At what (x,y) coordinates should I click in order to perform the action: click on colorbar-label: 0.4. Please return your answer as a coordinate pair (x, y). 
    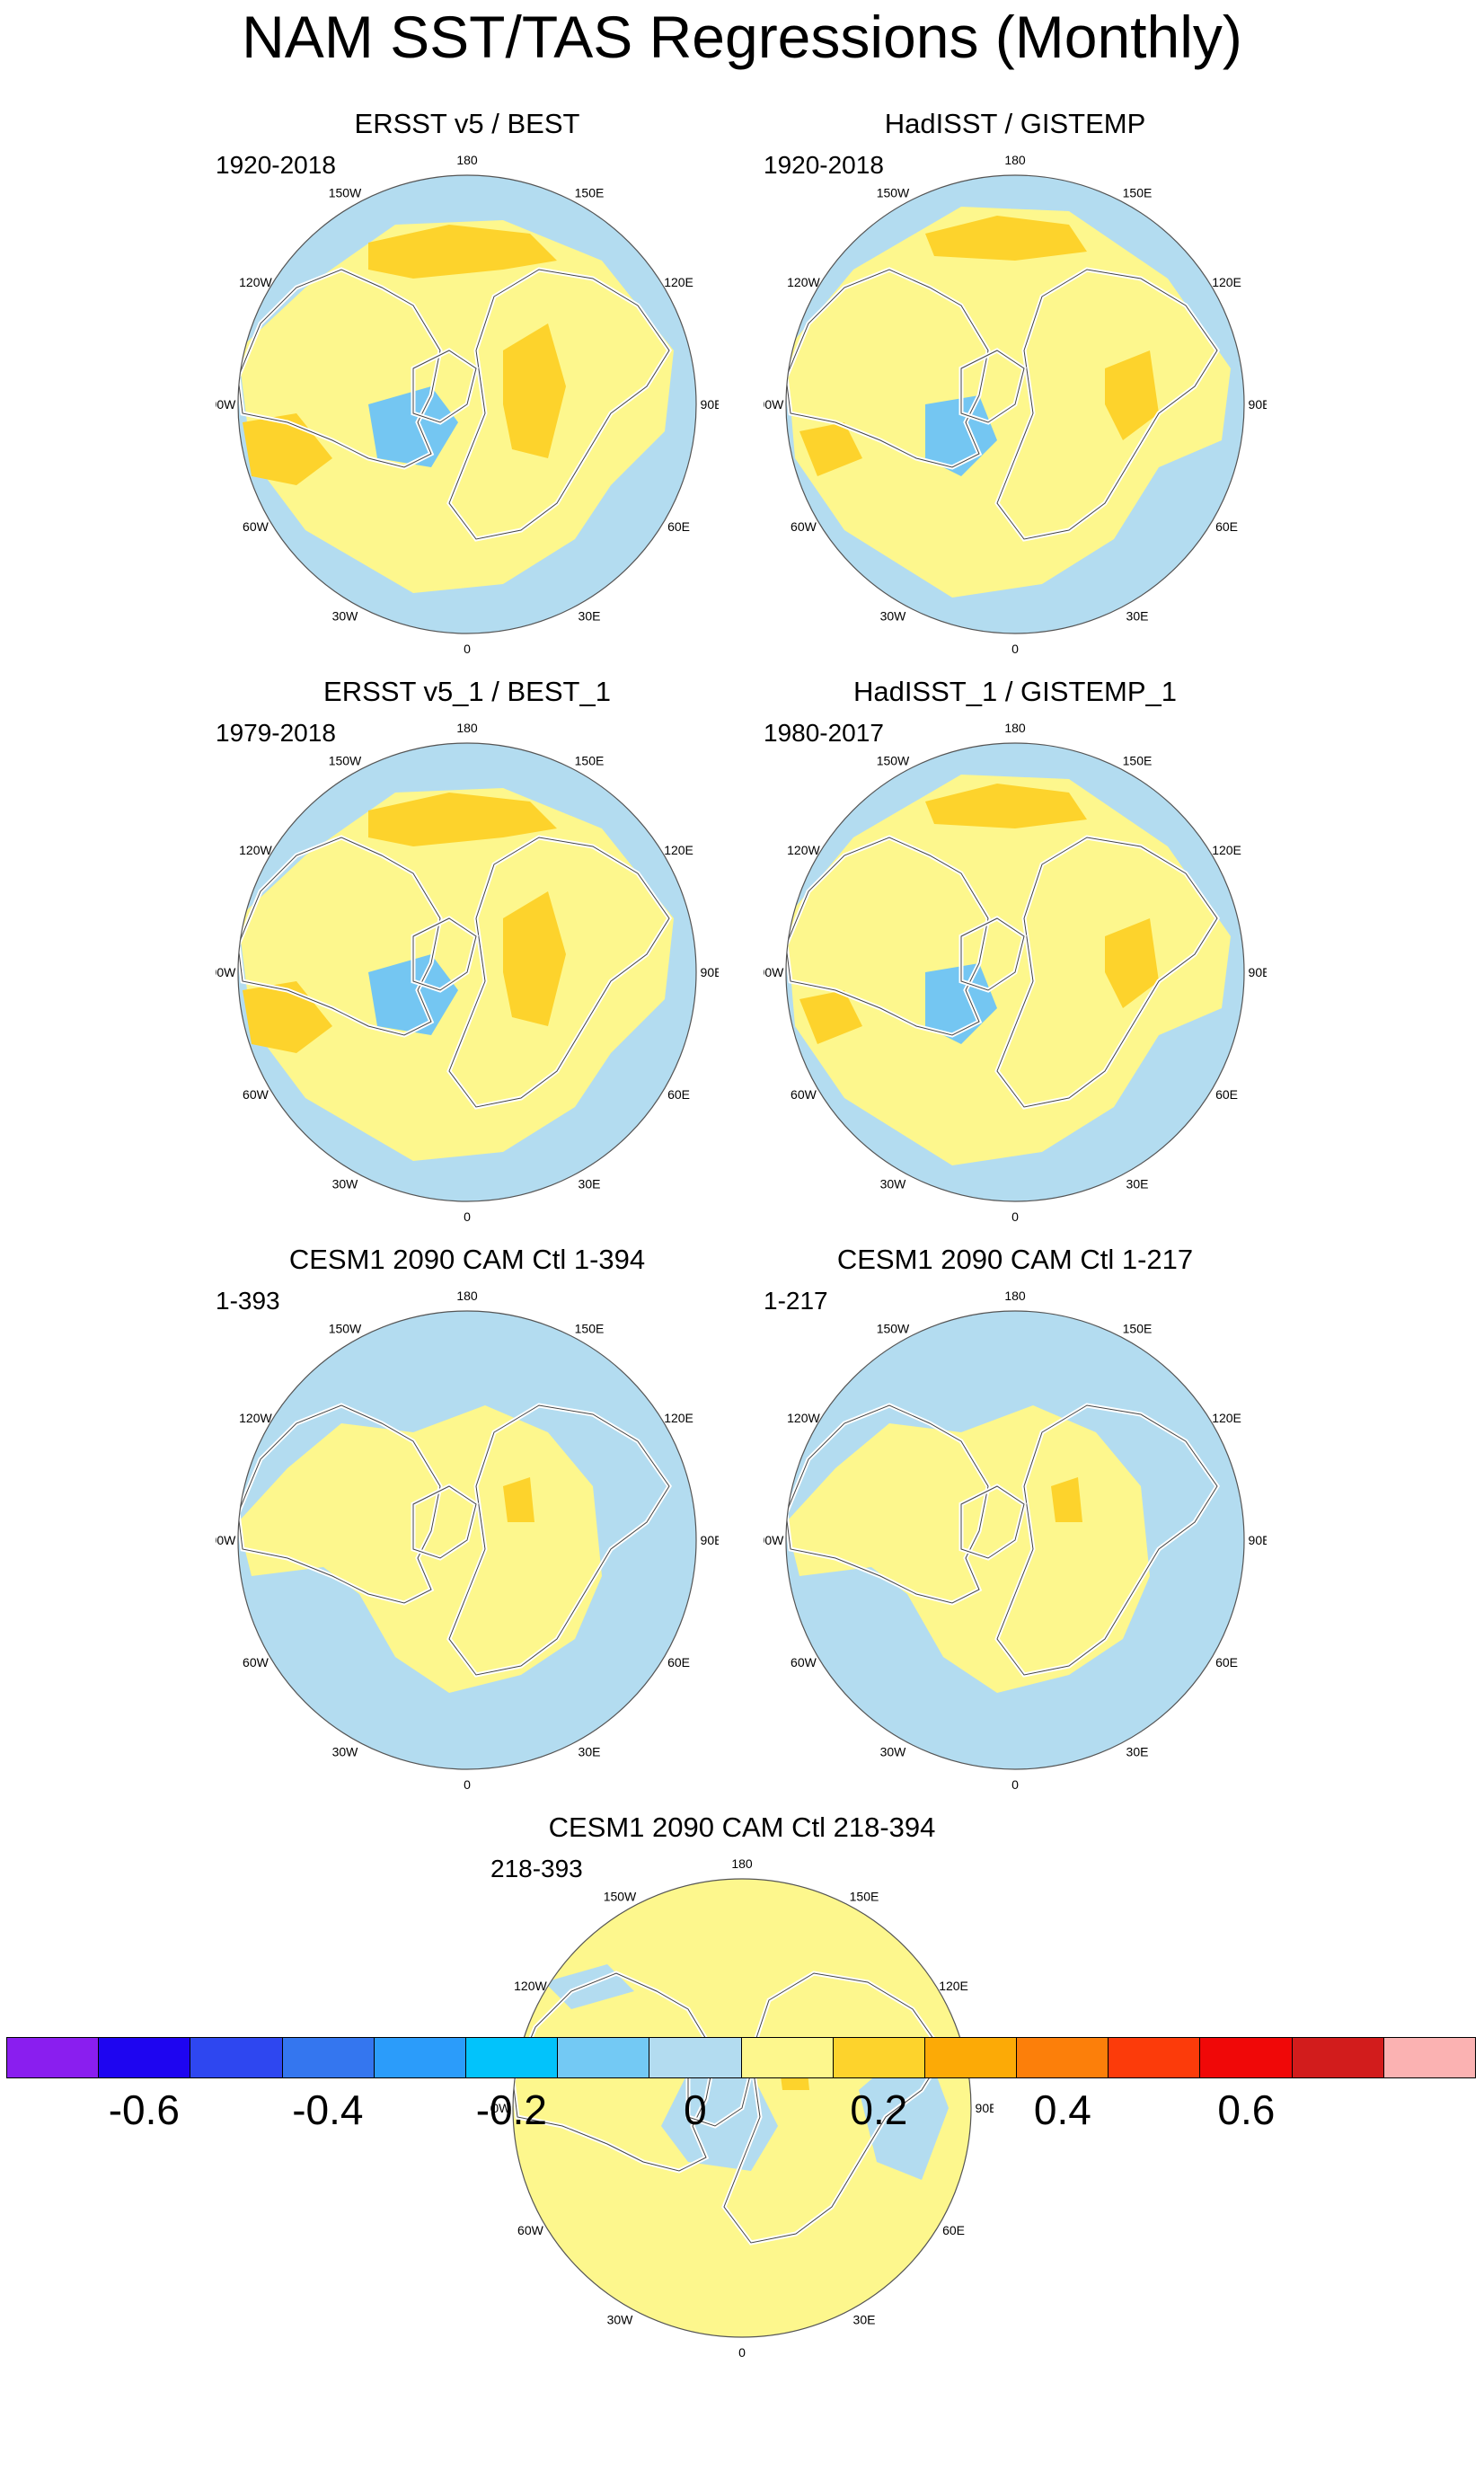
    Looking at the image, I should click on (1062, 2109).